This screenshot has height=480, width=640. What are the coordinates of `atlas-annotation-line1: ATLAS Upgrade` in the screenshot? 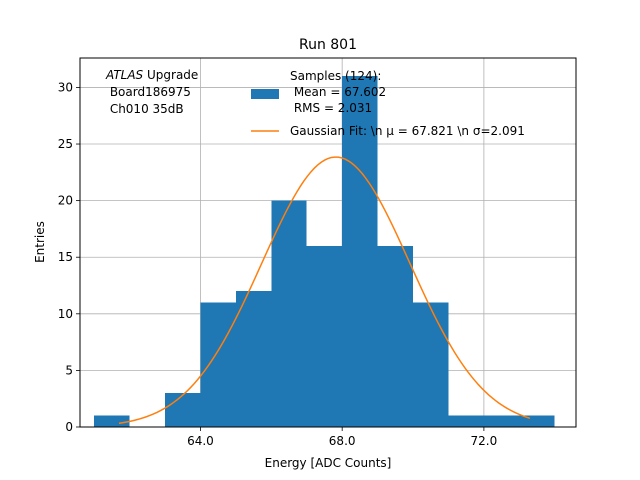 It's located at (151, 75).